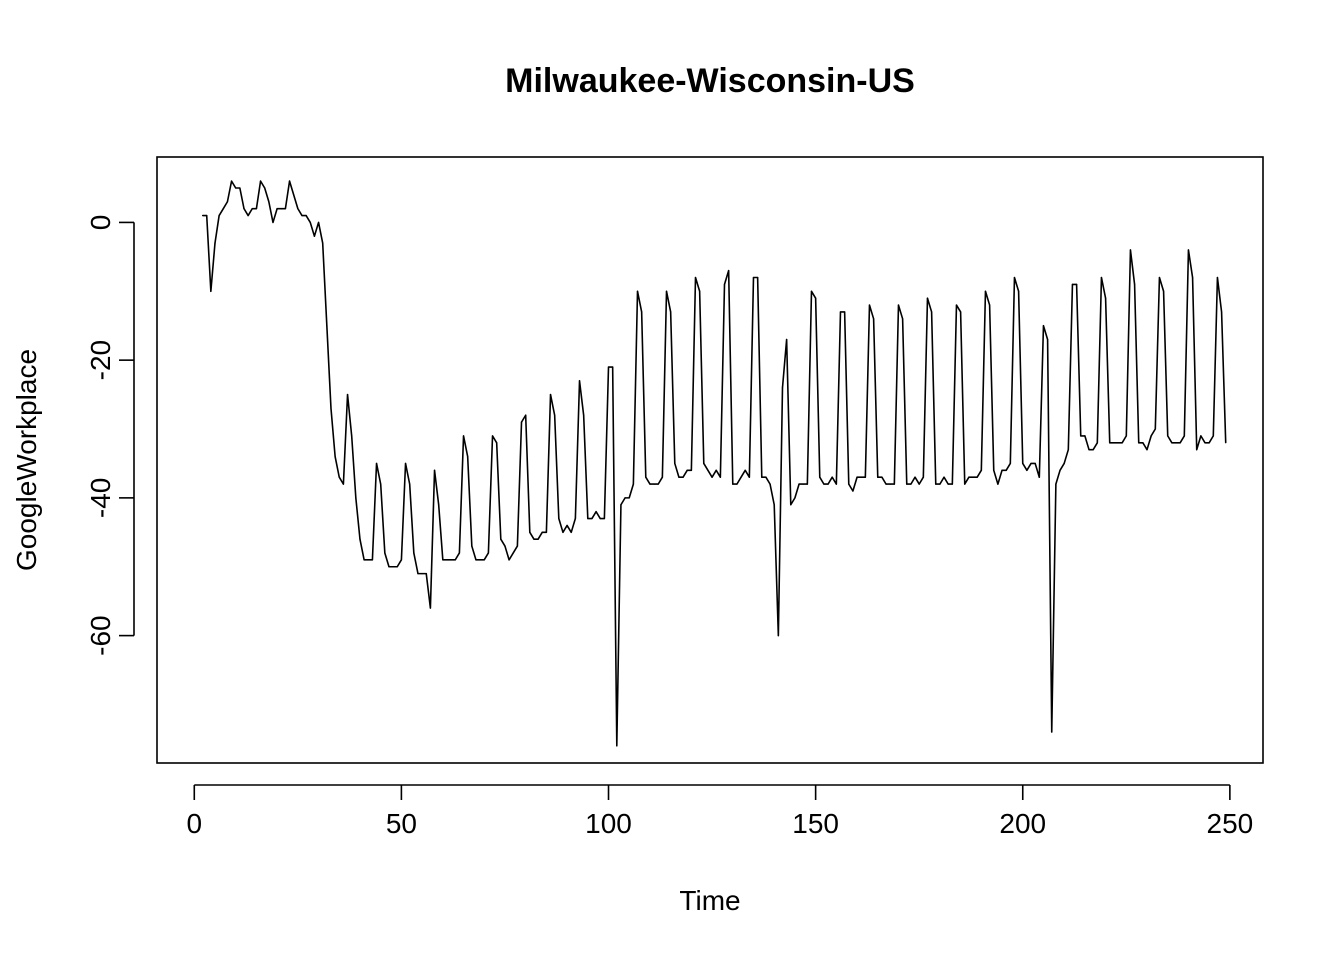 This screenshot has height=960, width=1344. Describe the element at coordinates (719, 811) in the screenshot. I see `x-axis: 0 50 100 150 200 250` at that location.